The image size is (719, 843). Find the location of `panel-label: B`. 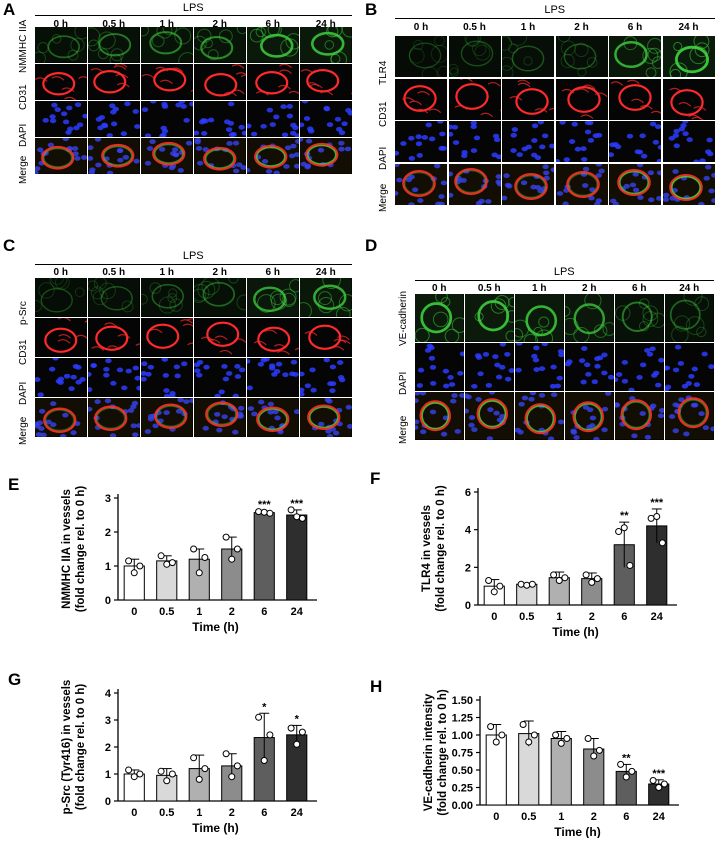

panel-label: B is located at coordinates (371, 9).